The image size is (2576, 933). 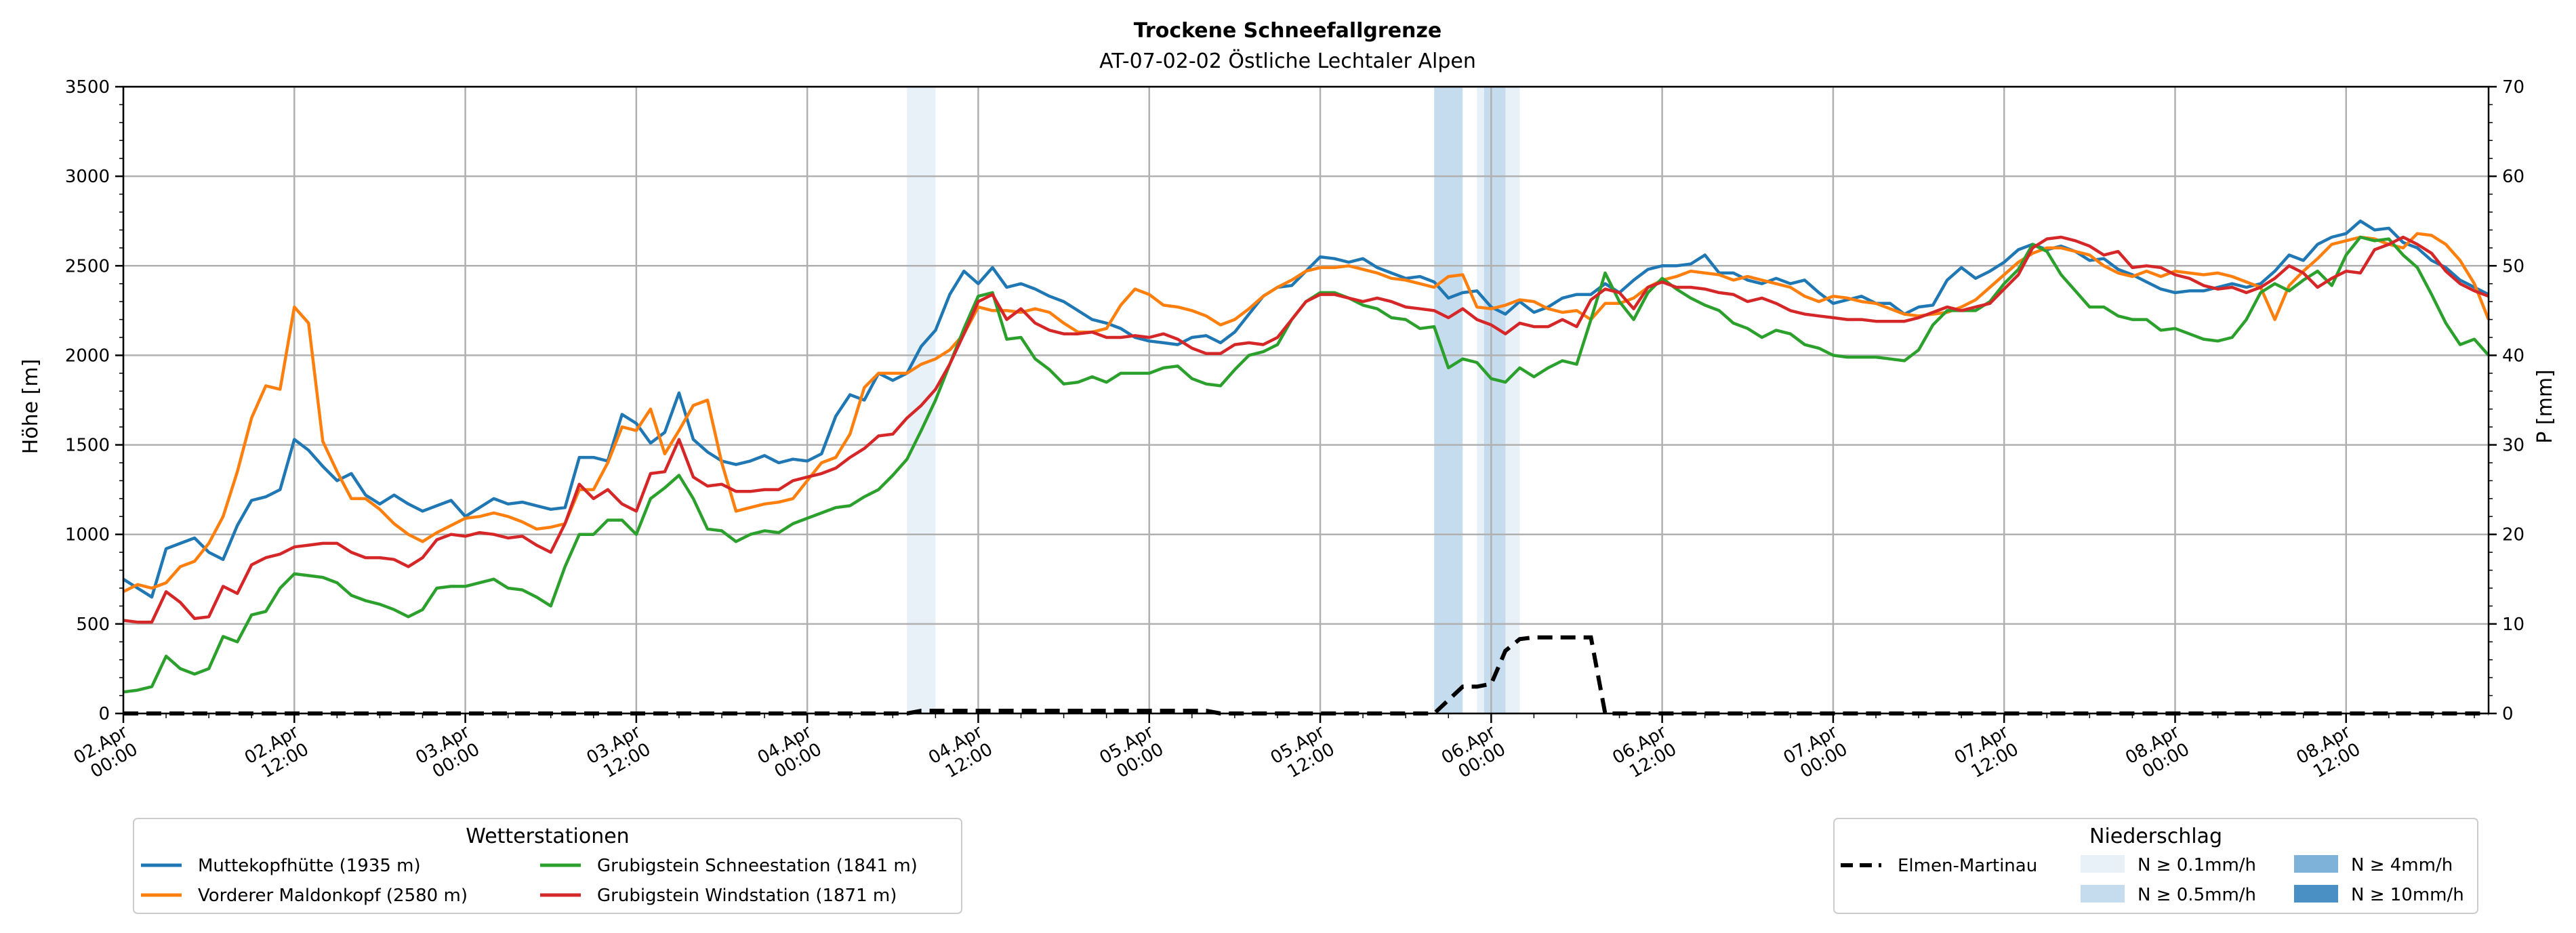 What do you see at coordinates (104, 714) in the screenshot?
I see `y-tick-label-left: 0` at bounding box center [104, 714].